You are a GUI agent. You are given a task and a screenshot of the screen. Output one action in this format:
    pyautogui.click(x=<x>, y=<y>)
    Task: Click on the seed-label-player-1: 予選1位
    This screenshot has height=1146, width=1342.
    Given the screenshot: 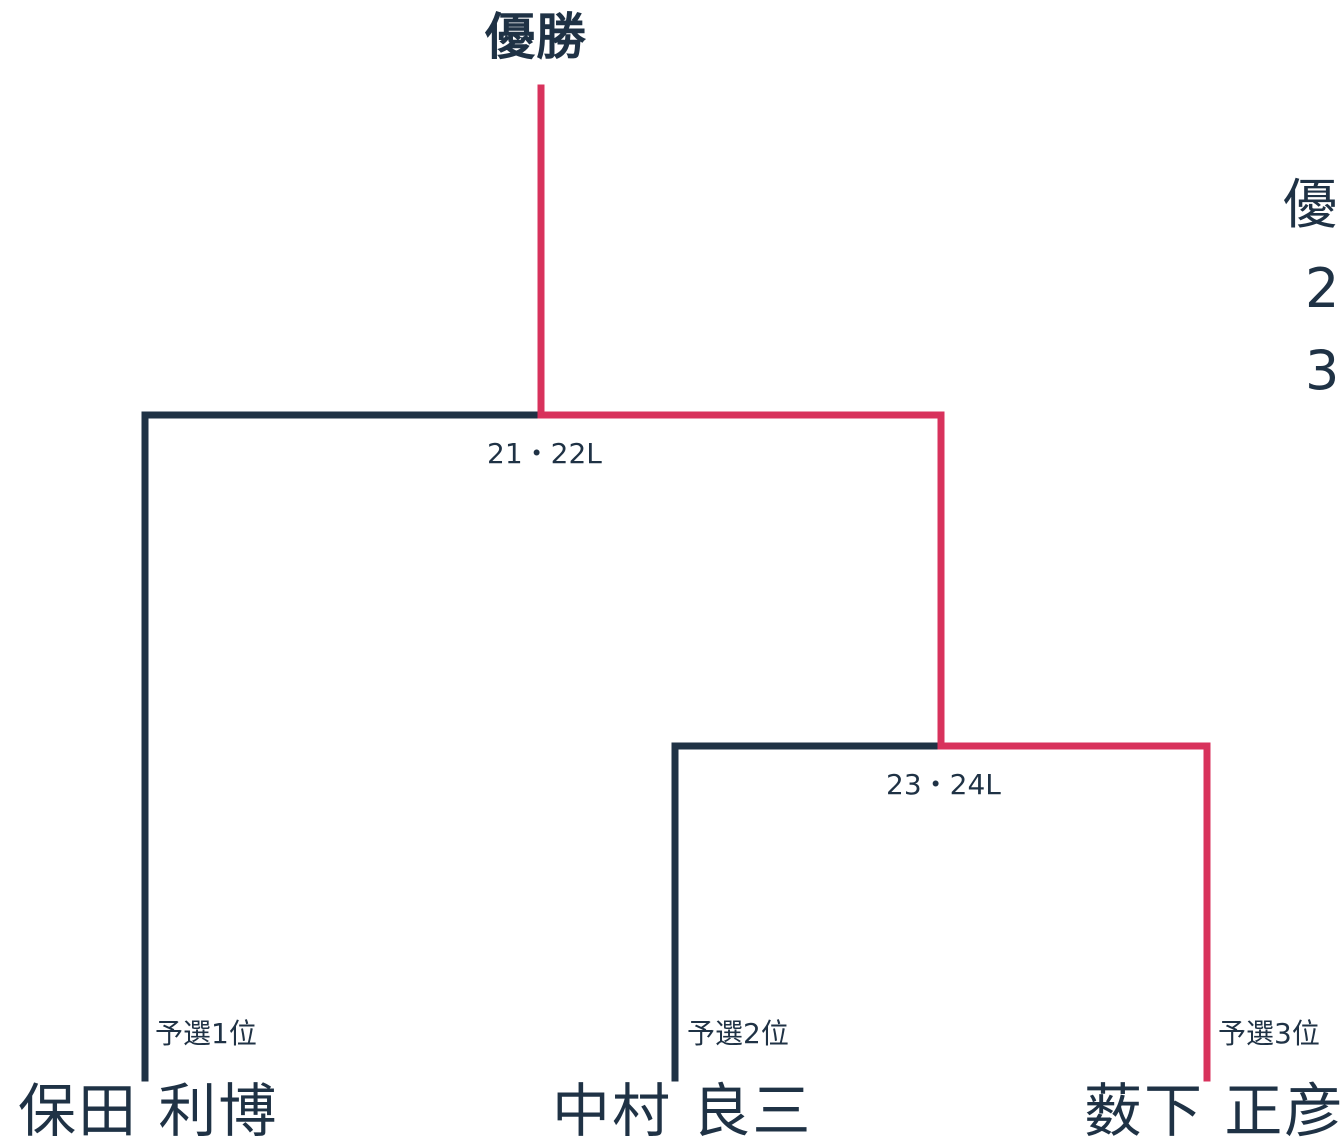 What is the action you would take?
    pyautogui.click(x=206, y=1033)
    